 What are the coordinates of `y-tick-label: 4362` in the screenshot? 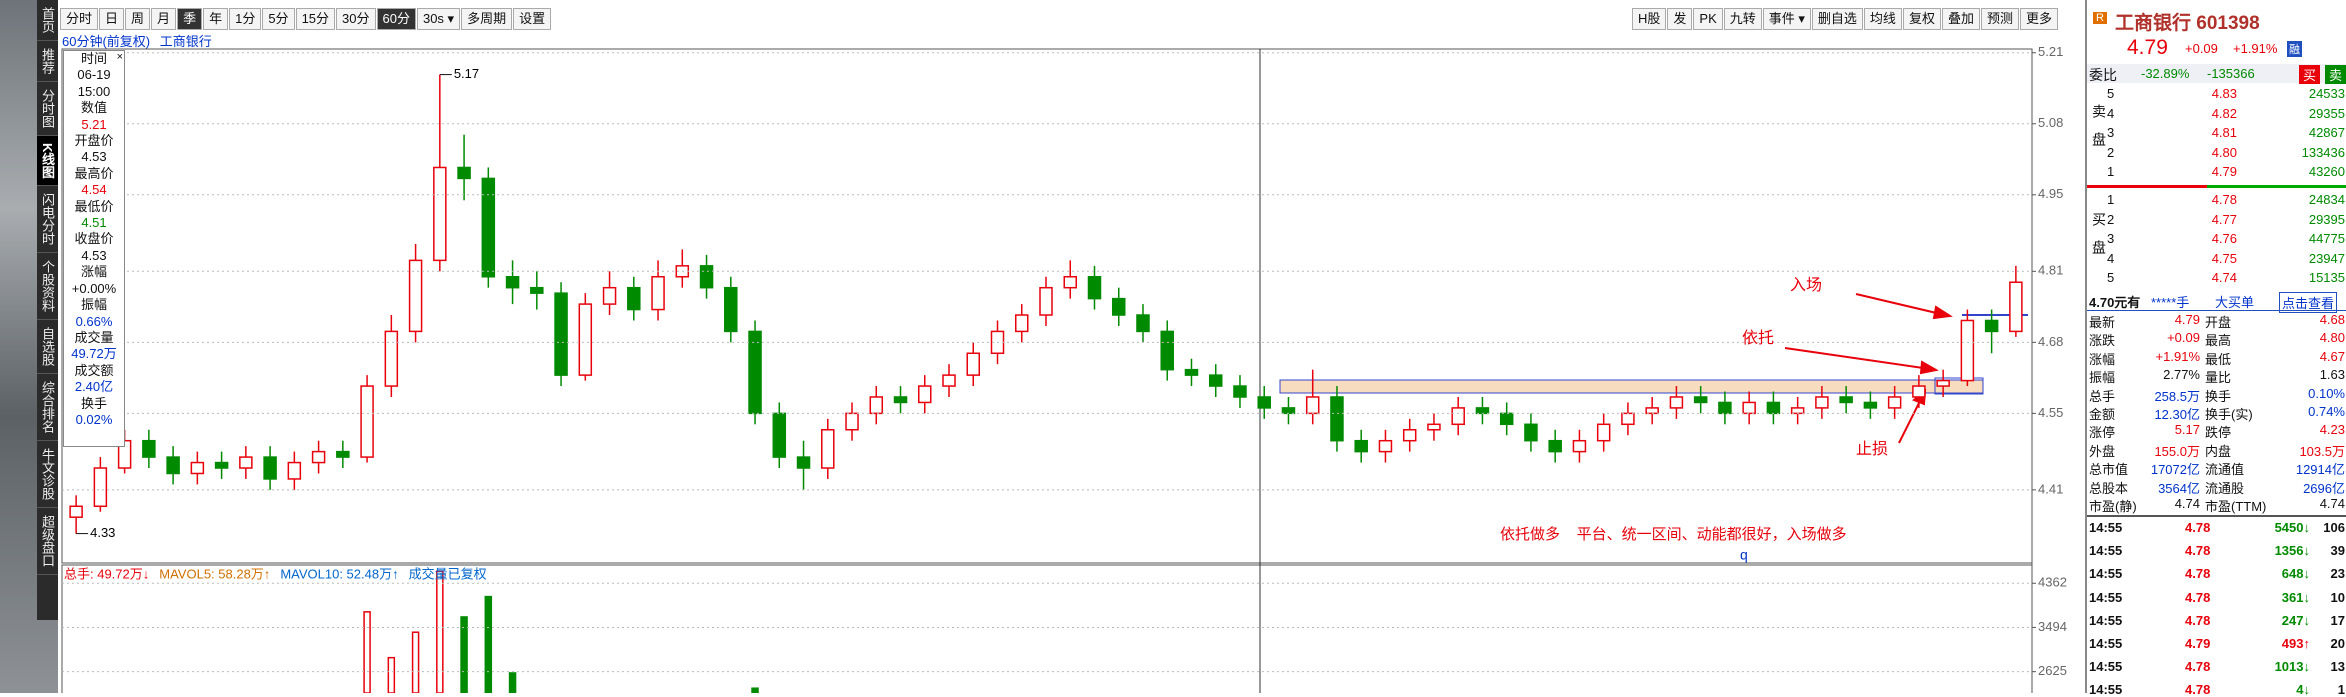 It's located at (2052, 582).